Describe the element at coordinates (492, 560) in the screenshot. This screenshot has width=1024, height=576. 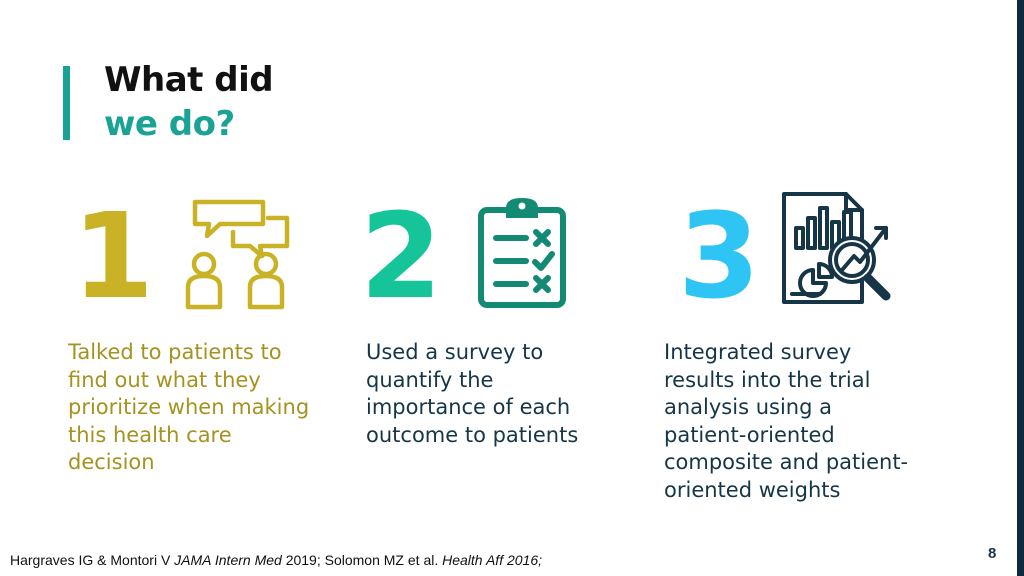
I see `citation-journal-2: Health Aff 2016;` at that location.